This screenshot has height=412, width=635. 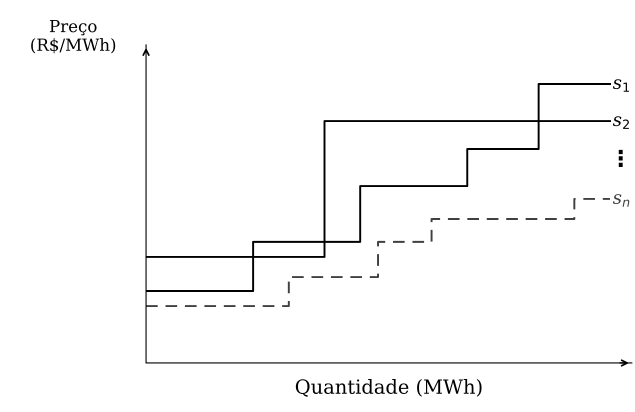 I want to click on series-label: s$_{2}$, so click(x=620, y=122).